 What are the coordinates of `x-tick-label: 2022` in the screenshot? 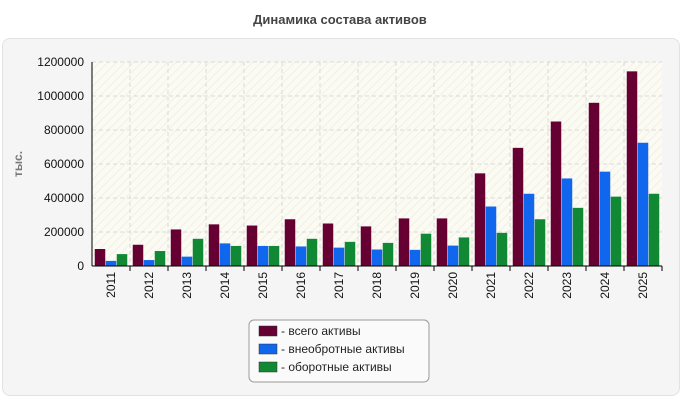 It's located at (529, 285).